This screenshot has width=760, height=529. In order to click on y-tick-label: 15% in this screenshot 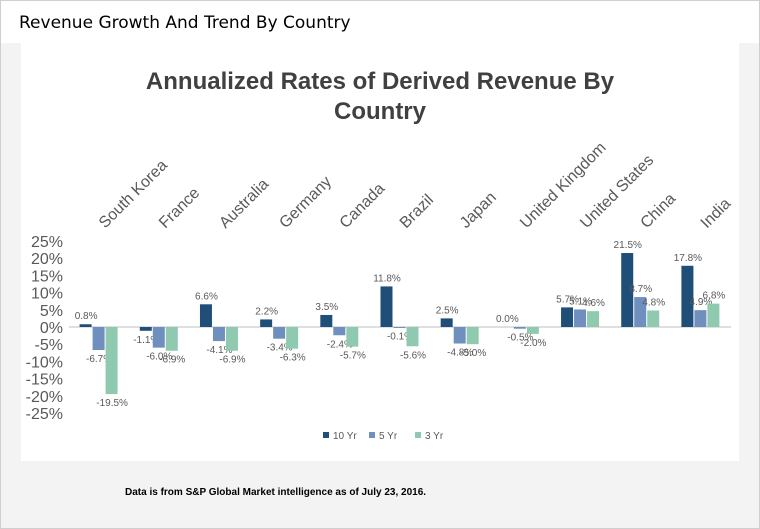, I will do `click(47, 276)`.